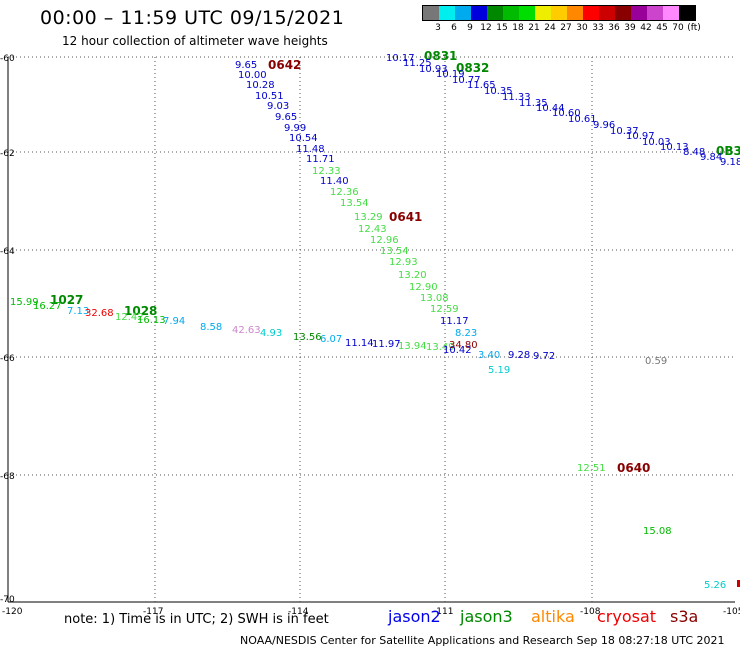 The image size is (740, 650). What do you see at coordinates (47, 306) in the screenshot?
I see `wave-height-label: 16.27` at bounding box center [47, 306].